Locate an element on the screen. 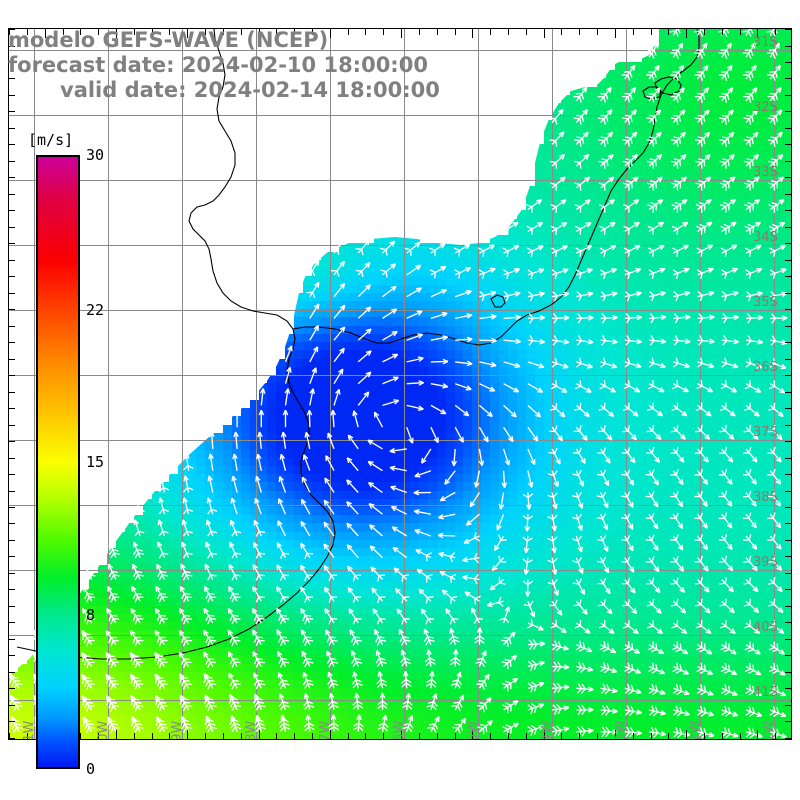 The image size is (800, 800). colorbar-tick-22: 22 is located at coordinates (95, 310).